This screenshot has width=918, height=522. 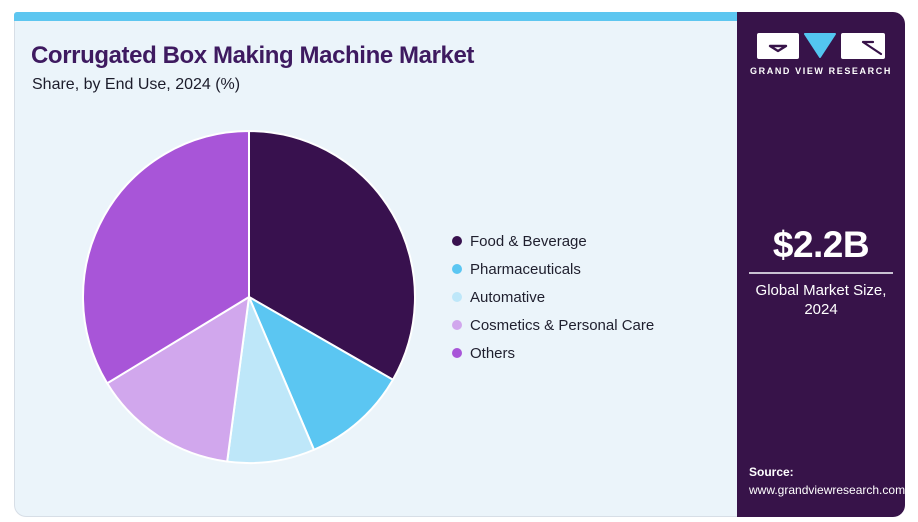 I want to click on logo-letter-r-icon, so click(x=863, y=46).